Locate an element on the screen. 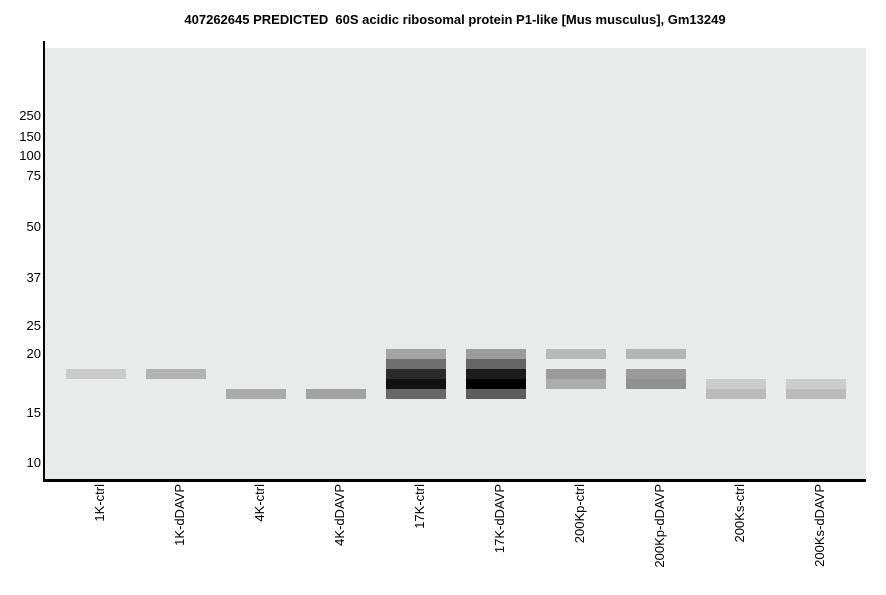 The image size is (886, 595). band-1K-dDAVP-r3 is located at coordinates (176, 374).